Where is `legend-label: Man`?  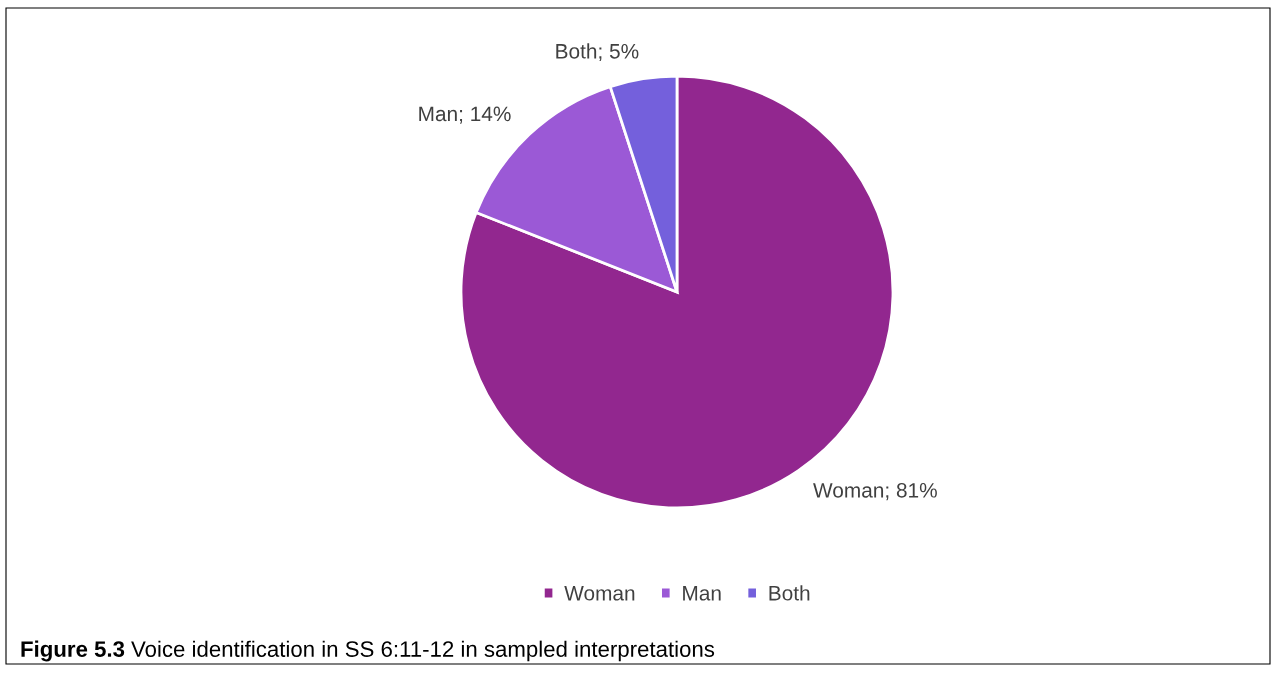 legend-label: Man is located at coordinates (702, 593).